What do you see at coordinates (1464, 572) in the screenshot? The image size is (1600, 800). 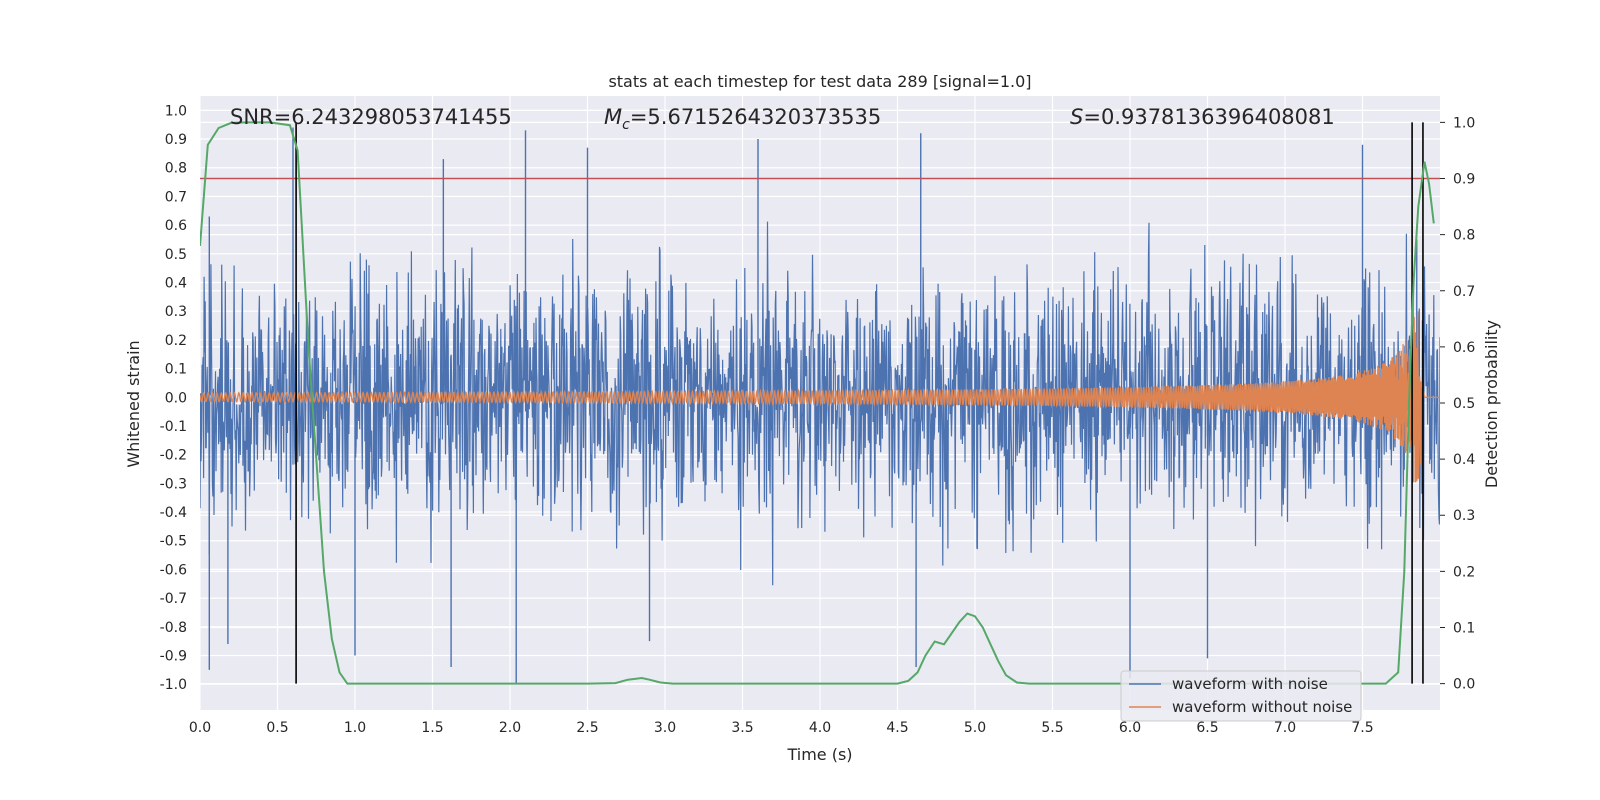 I see `y2-tick-label-8: 0.2` at bounding box center [1464, 572].